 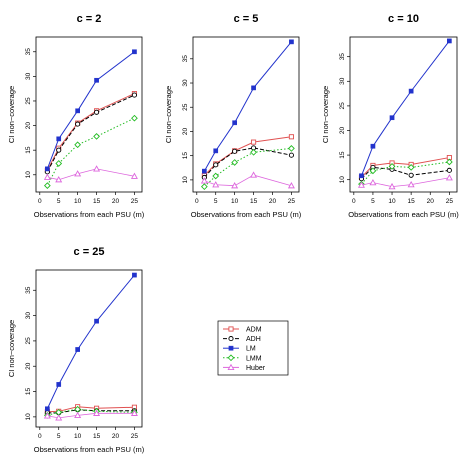 What do you see at coordinates (231, 358) in the screenshot?
I see `legend-marker-lmm` at bounding box center [231, 358].